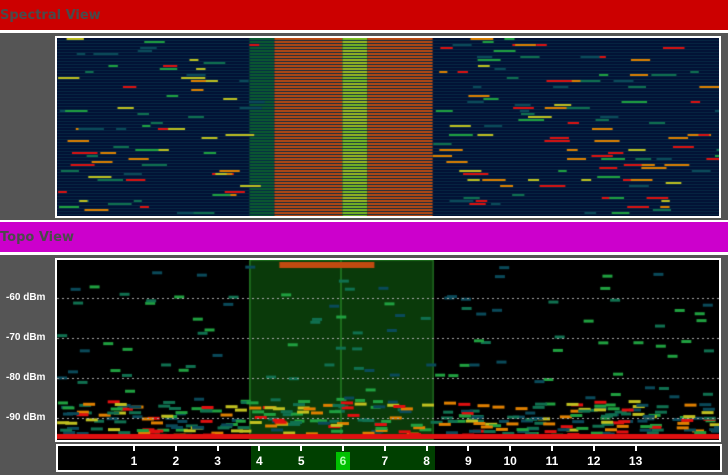 This screenshot has width=728, height=475. What do you see at coordinates (594, 461) in the screenshot?
I see `channel-label-12: 12` at bounding box center [594, 461].